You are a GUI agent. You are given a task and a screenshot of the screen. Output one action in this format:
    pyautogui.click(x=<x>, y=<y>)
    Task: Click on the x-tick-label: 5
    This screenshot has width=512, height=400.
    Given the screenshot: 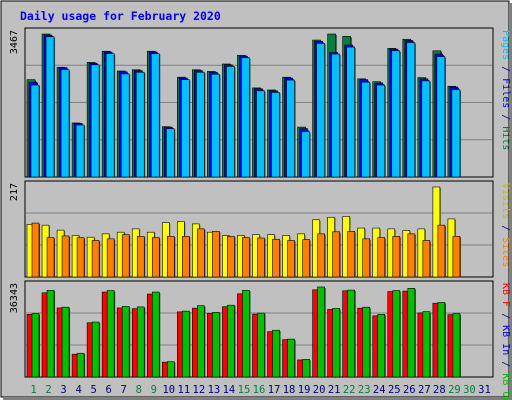 What is the action you would take?
    pyautogui.click(x=93, y=390)
    